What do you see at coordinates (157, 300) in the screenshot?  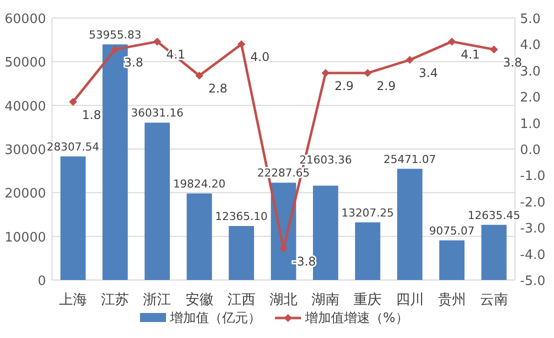 I see `x-tick-label: 浙江` at bounding box center [157, 300].